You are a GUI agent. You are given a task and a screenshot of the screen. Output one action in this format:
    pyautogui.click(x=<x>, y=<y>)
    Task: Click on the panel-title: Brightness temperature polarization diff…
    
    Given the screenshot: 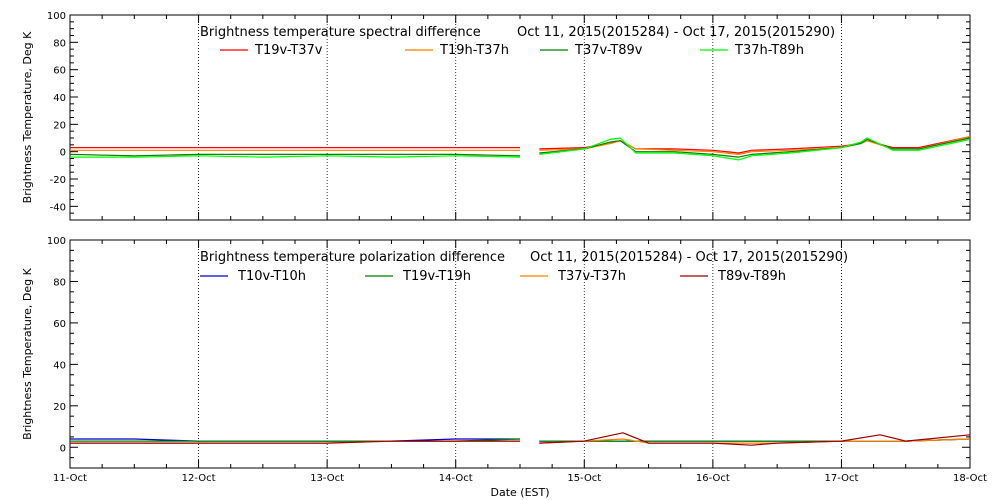 What is the action you would take?
    pyautogui.click(x=352, y=257)
    